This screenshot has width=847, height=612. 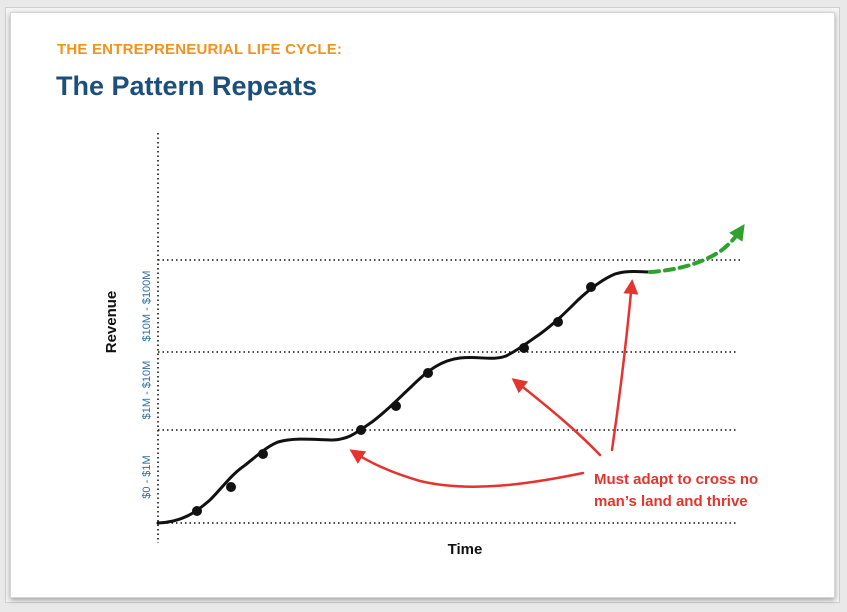 What do you see at coordinates (465, 549) in the screenshot?
I see `x-axis-label: Time` at bounding box center [465, 549].